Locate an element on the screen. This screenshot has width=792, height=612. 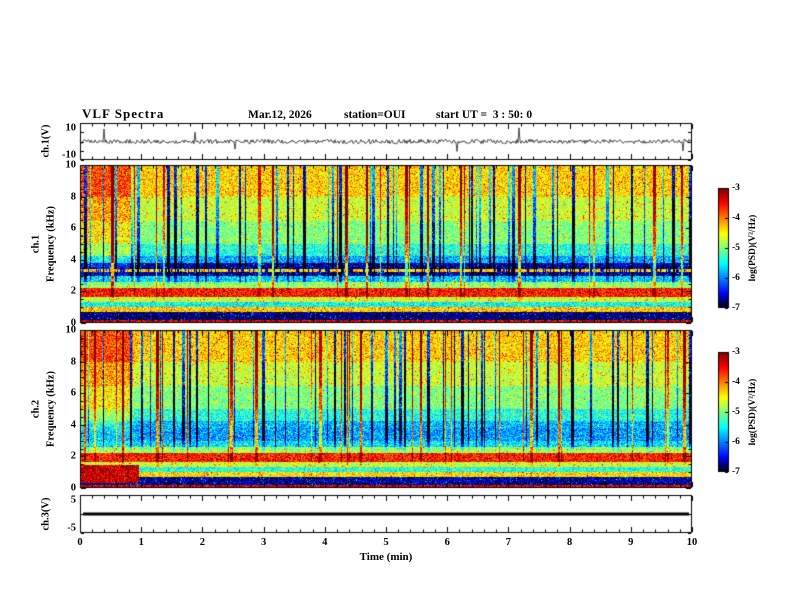
x-tick-label: 7 is located at coordinates (508, 542).